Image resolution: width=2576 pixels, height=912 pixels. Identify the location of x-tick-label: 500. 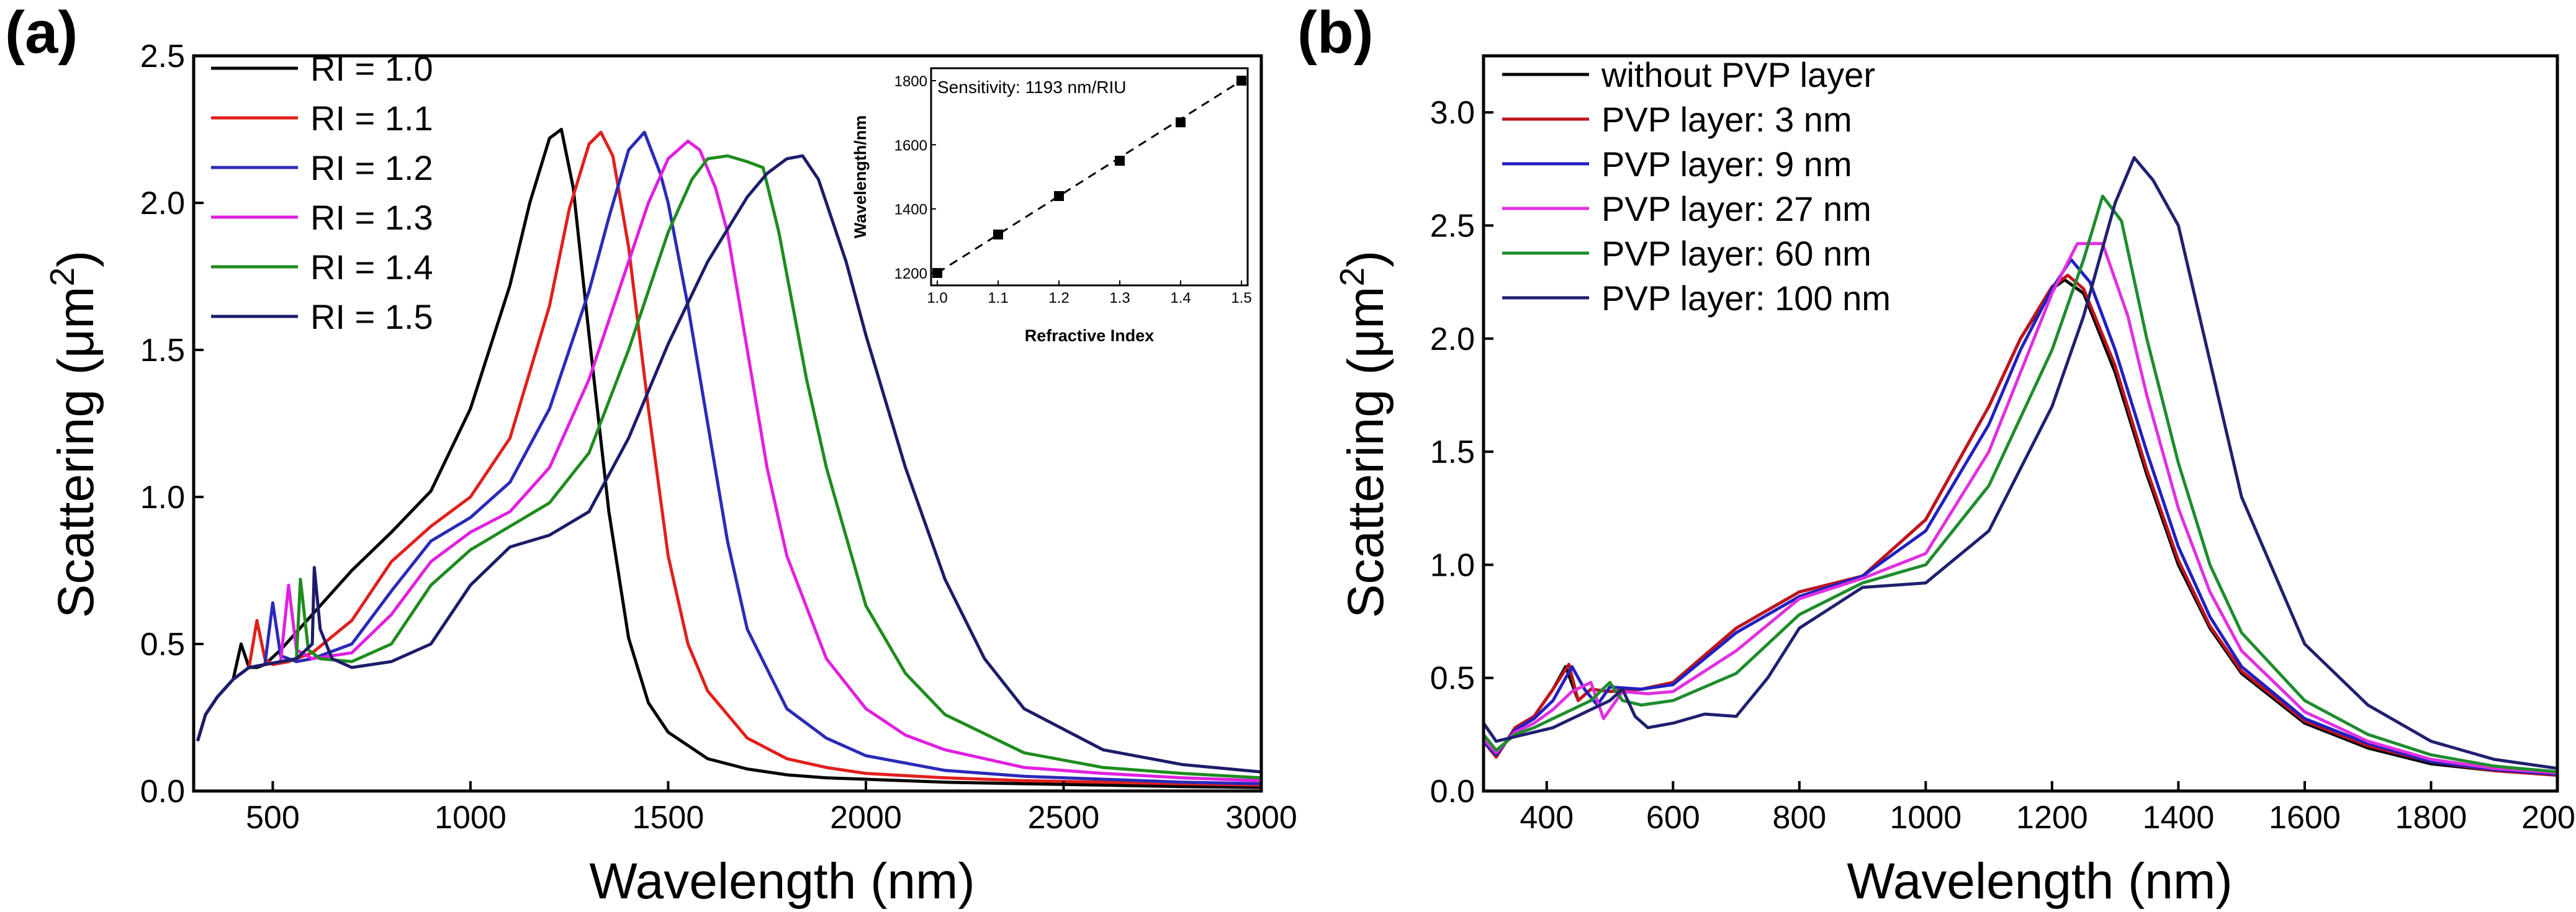
(273, 818).